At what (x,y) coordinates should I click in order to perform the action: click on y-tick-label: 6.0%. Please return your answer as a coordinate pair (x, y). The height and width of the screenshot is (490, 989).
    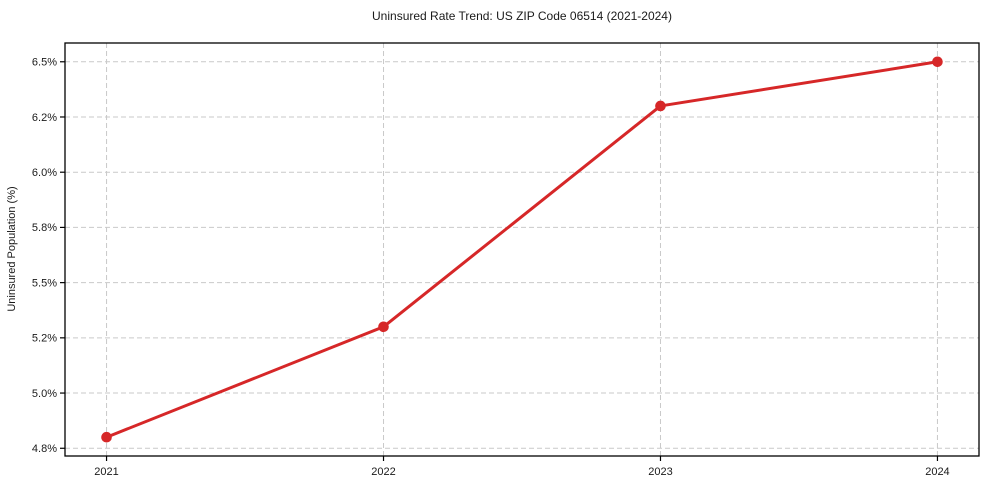
    Looking at the image, I should click on (44, 173).